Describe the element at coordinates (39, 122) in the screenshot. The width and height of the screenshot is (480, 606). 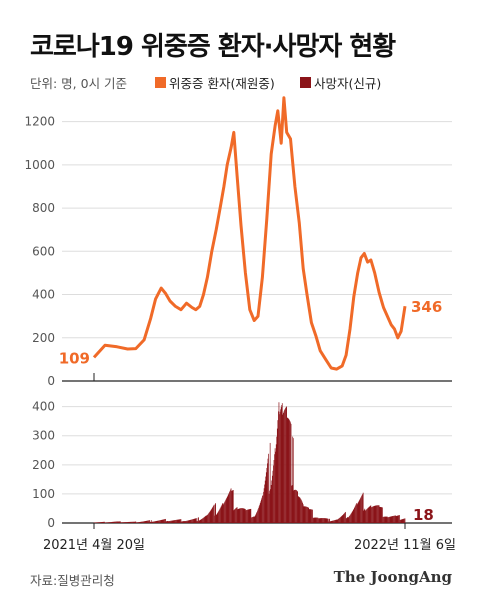
I see `line-ytick-1200: 1200` at that location.